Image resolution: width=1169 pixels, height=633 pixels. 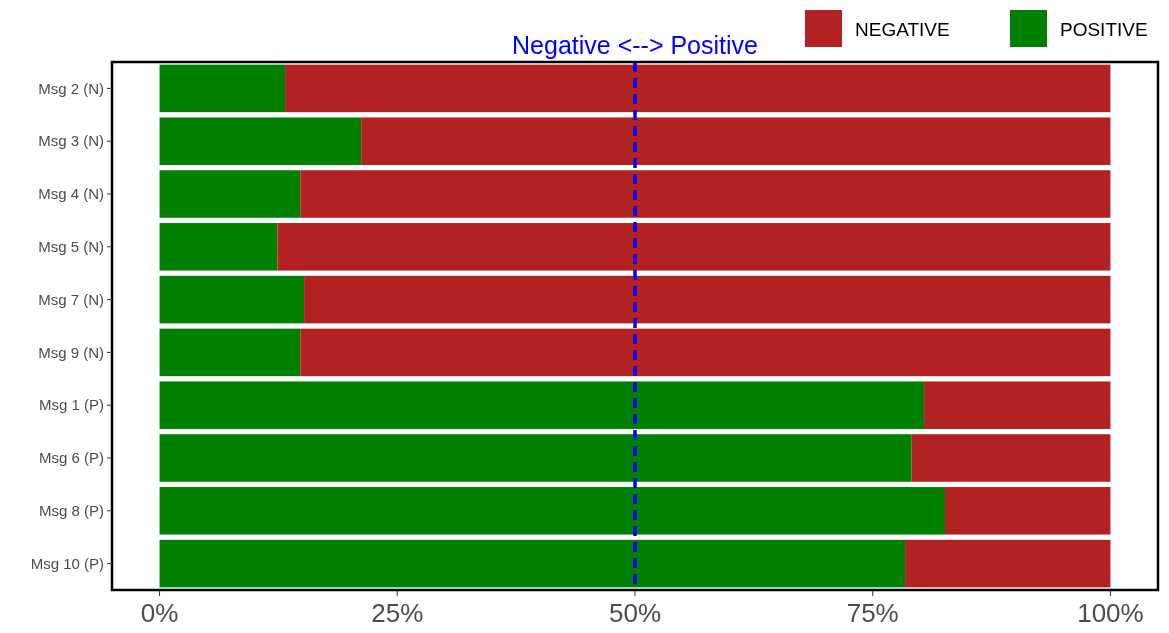 What do you see at coordinates (635, 613) in the screenshot?
I see `x-tick-label: 50%` at bounding box center [635, 613].